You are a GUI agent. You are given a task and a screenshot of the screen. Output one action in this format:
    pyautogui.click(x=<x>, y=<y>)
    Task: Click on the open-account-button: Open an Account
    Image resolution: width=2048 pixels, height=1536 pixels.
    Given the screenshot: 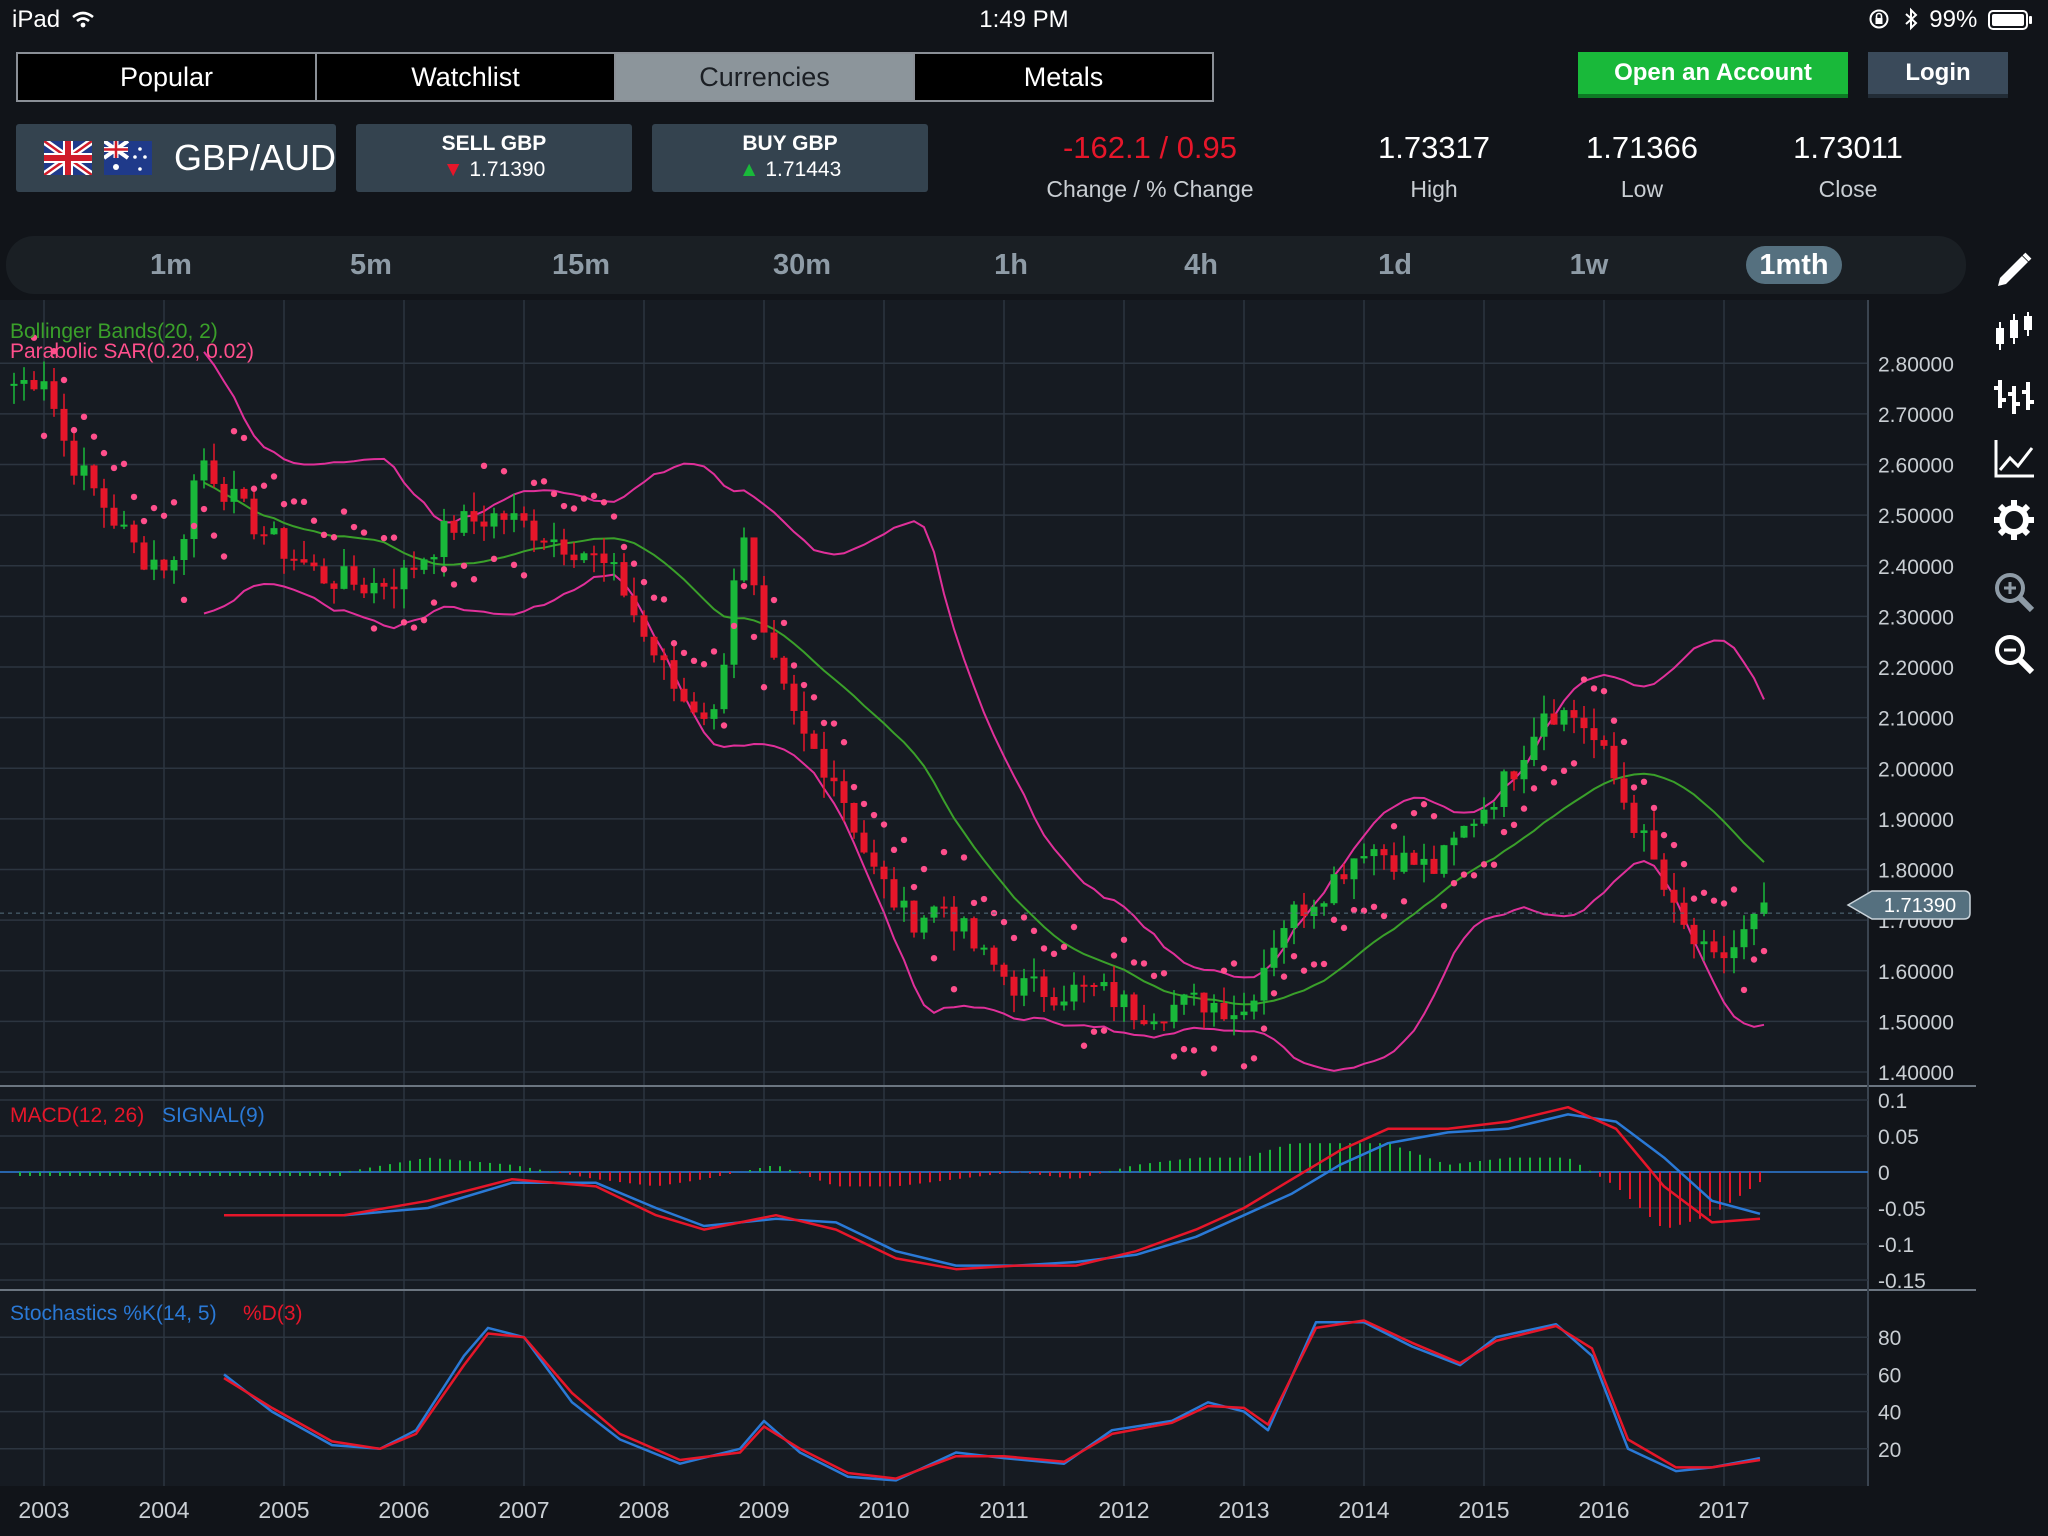 What is the action you would take?
    pyautogui.click(x=1713, y=75)
    